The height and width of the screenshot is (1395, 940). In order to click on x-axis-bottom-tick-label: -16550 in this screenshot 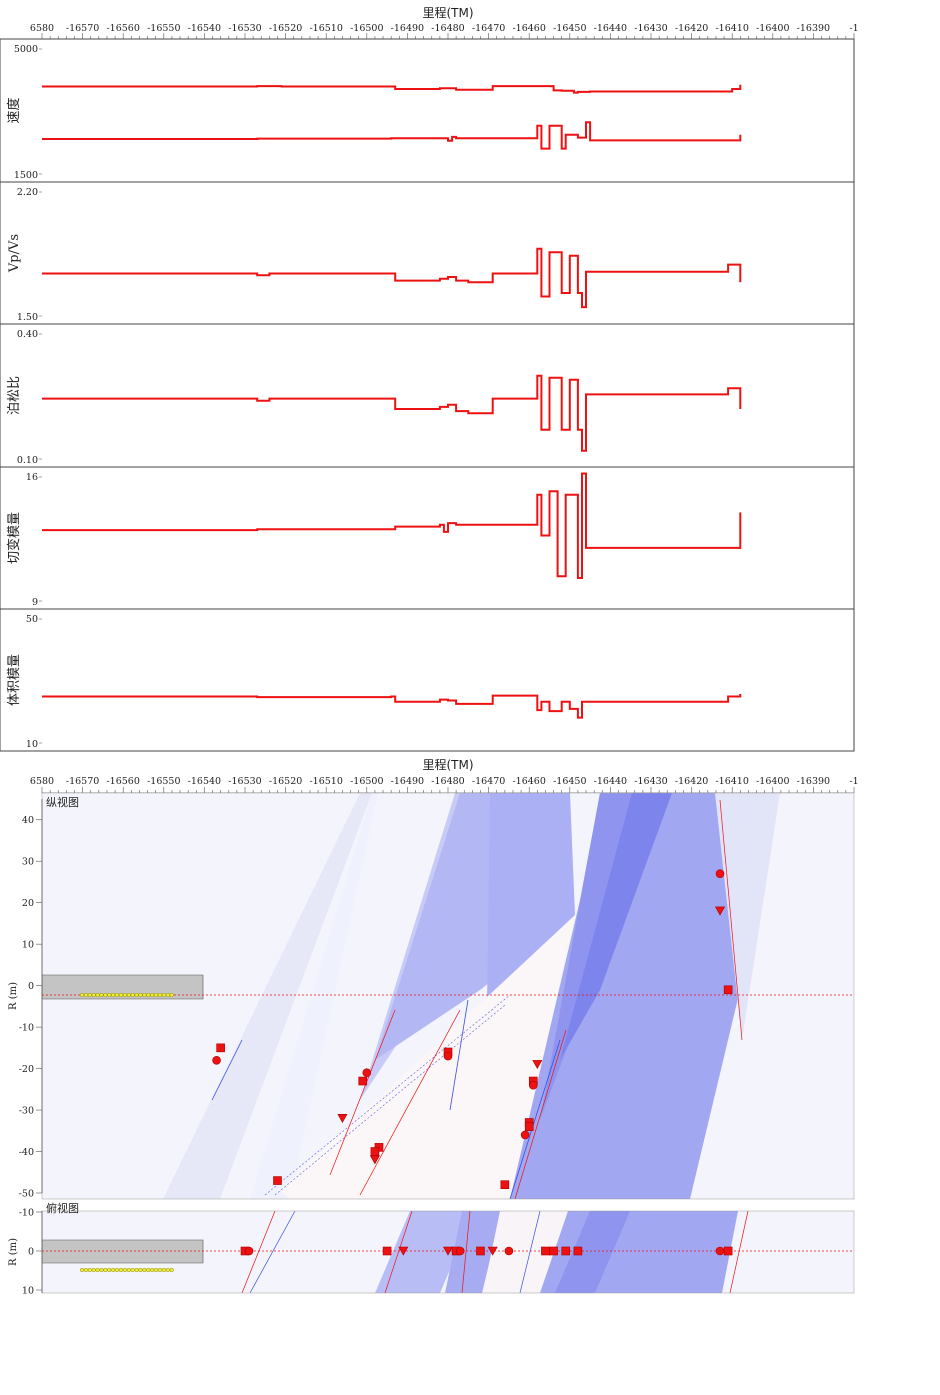, I will do `click(163, 781)`.